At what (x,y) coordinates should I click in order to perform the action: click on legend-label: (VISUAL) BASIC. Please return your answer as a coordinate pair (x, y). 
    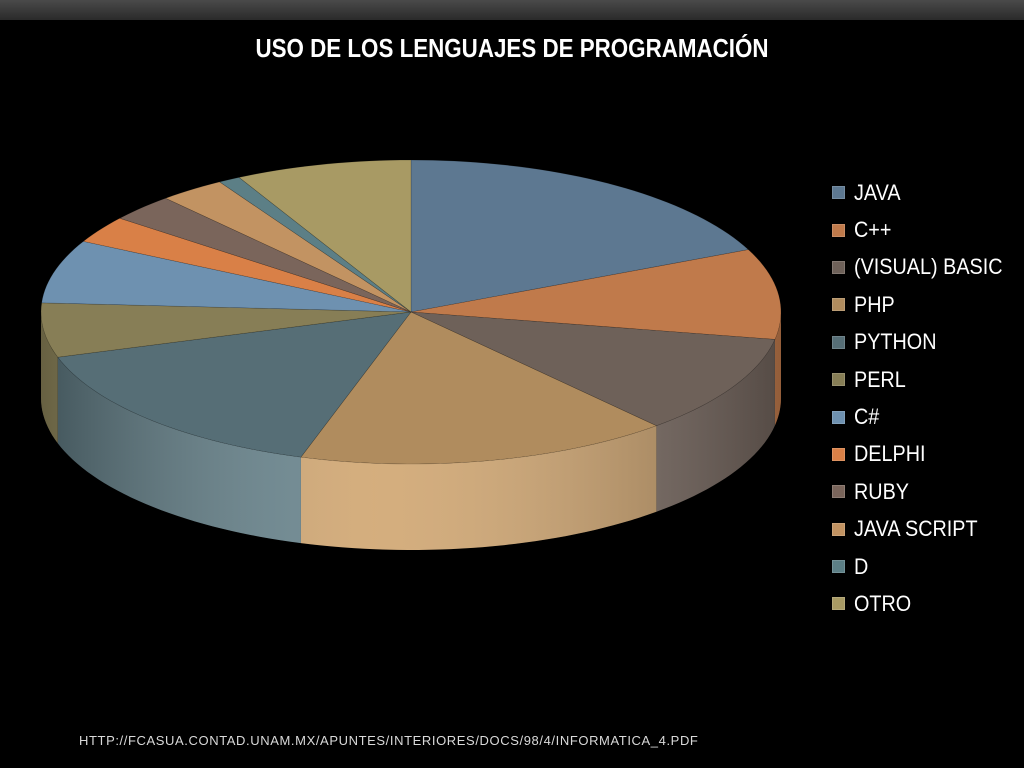
    Looking at the image, I should click on (928, 267).